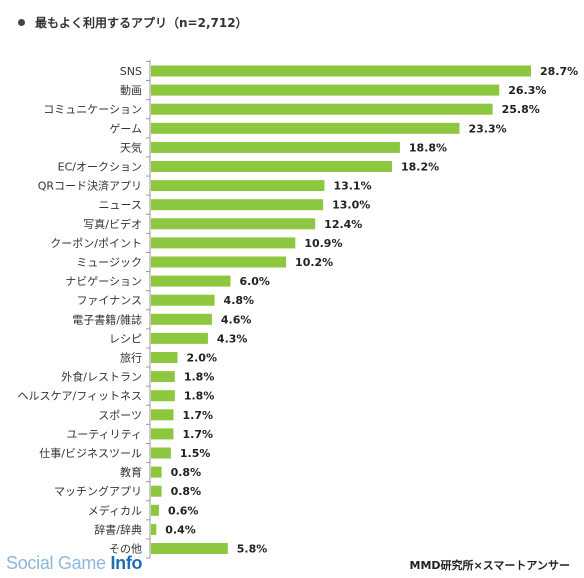  I want to click on category-label: ミュージック, so click(109, 262).